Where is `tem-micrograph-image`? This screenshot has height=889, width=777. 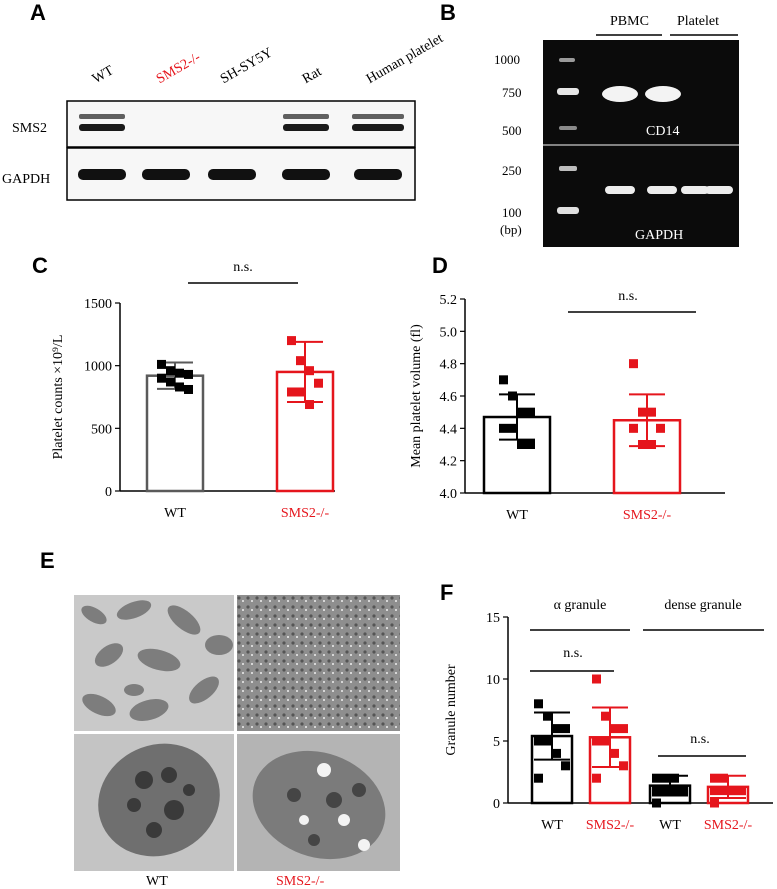
tem-micrograph-image is located at coordinates (237, 733).